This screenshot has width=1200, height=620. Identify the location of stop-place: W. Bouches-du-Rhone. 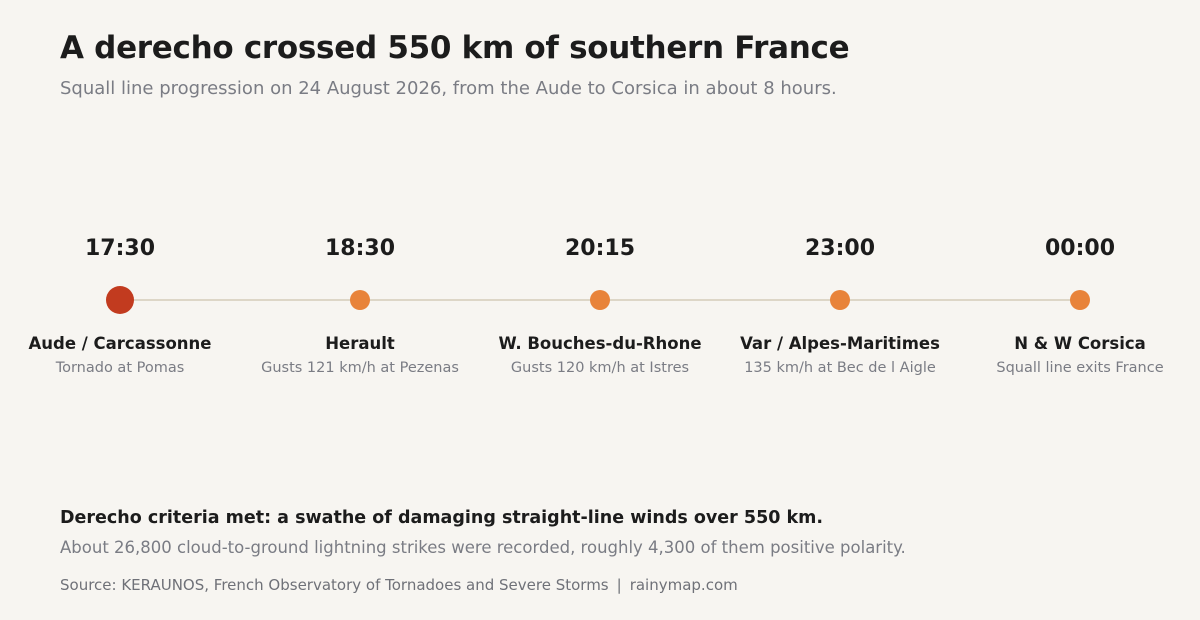
(600, 343).